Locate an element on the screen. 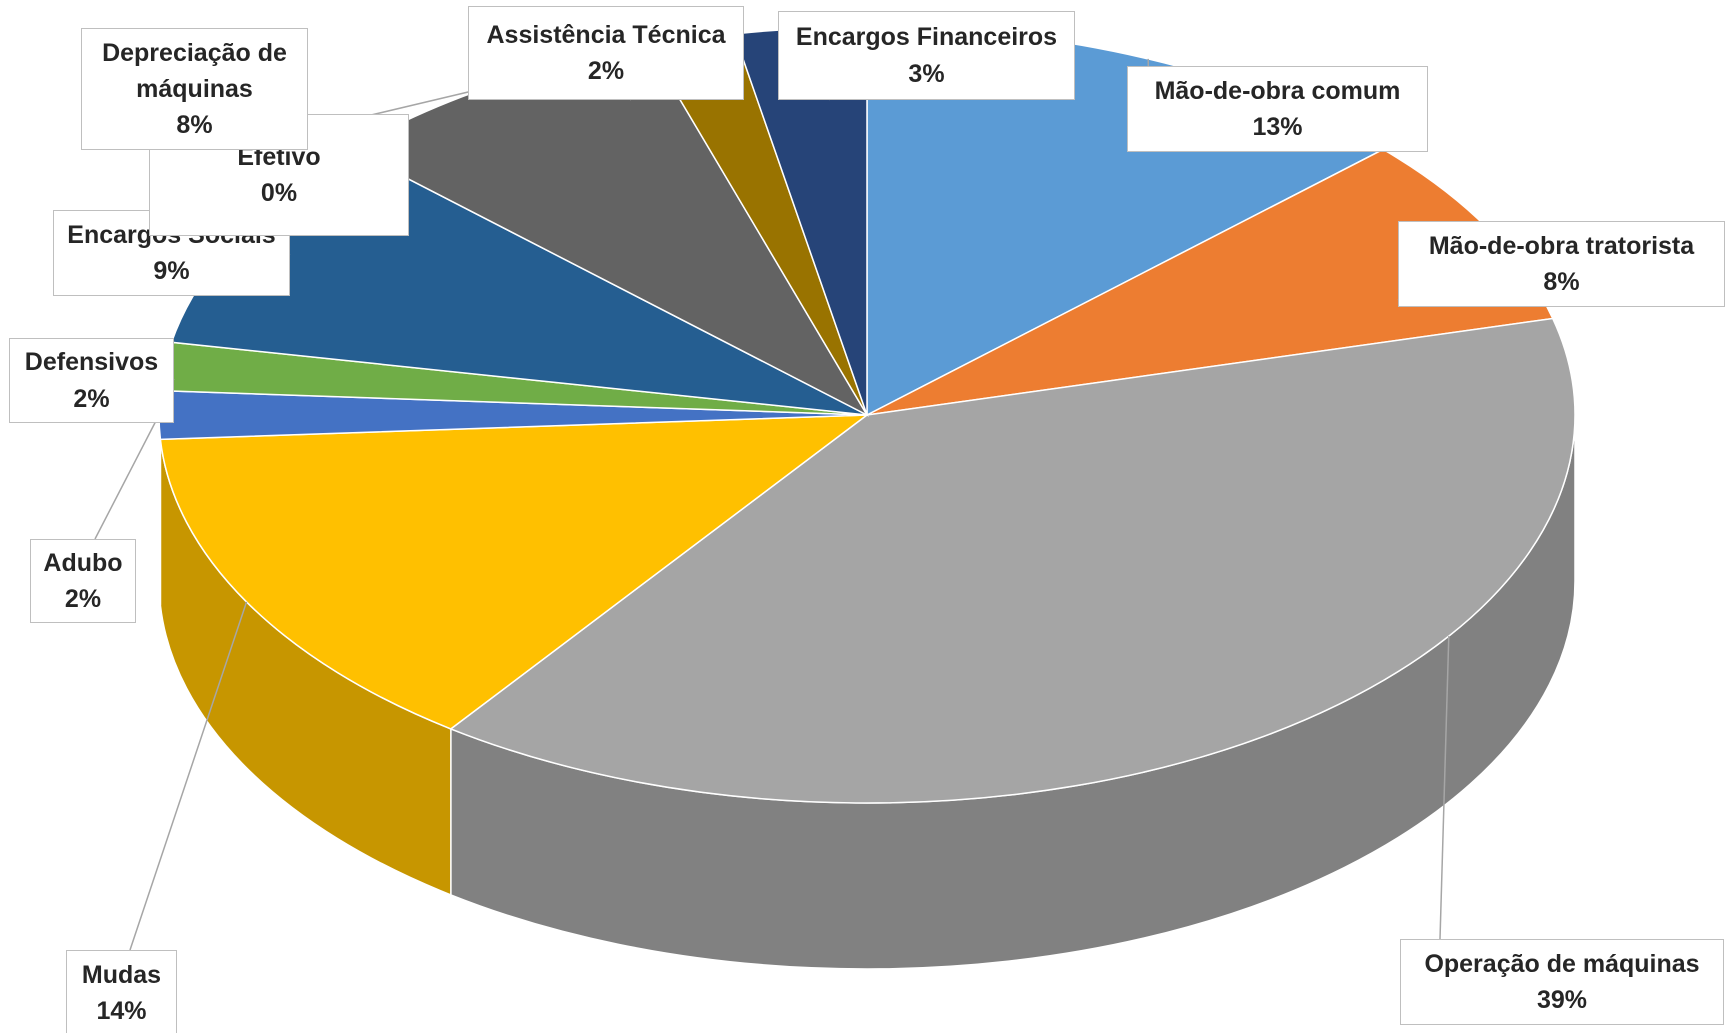  value-label: 9% is located at coordinates (171, 271).